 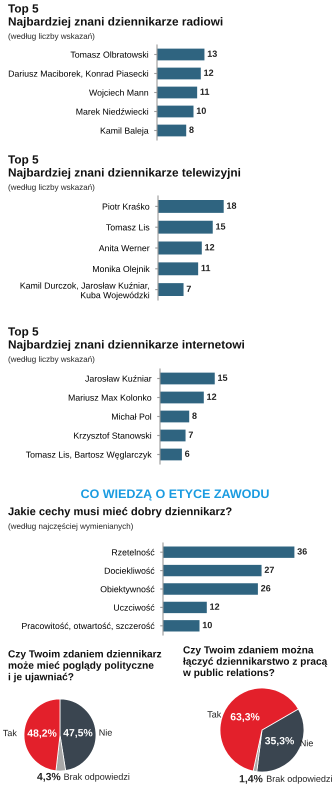 I want to click on chart-title: Czy Twoim zdaniem dziennikarz może mieć poglądy polityczne i je ujawniać?, so click(x=85, y=666).